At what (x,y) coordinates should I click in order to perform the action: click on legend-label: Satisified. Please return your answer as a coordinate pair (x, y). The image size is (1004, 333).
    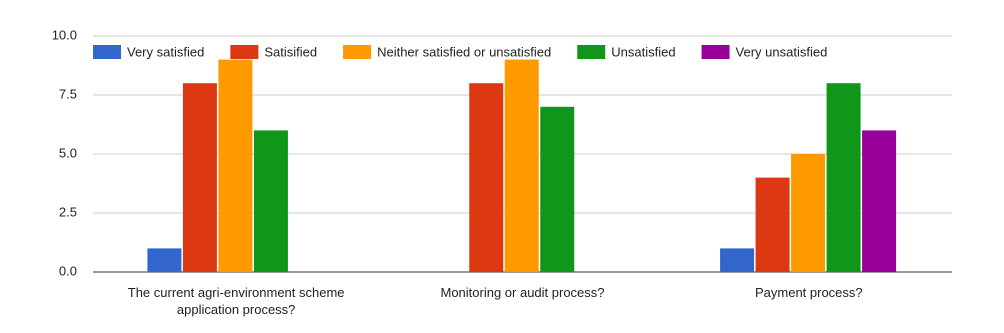
    Looking at the image, I should click on (290, 51).